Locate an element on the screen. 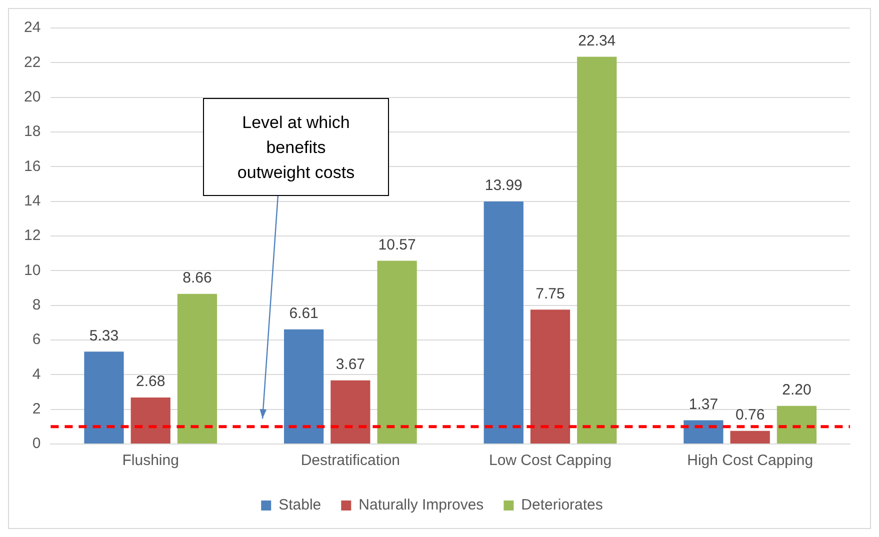  ref-line-label: Level at which benefits outweight costs is located at coordinates (296, 148).